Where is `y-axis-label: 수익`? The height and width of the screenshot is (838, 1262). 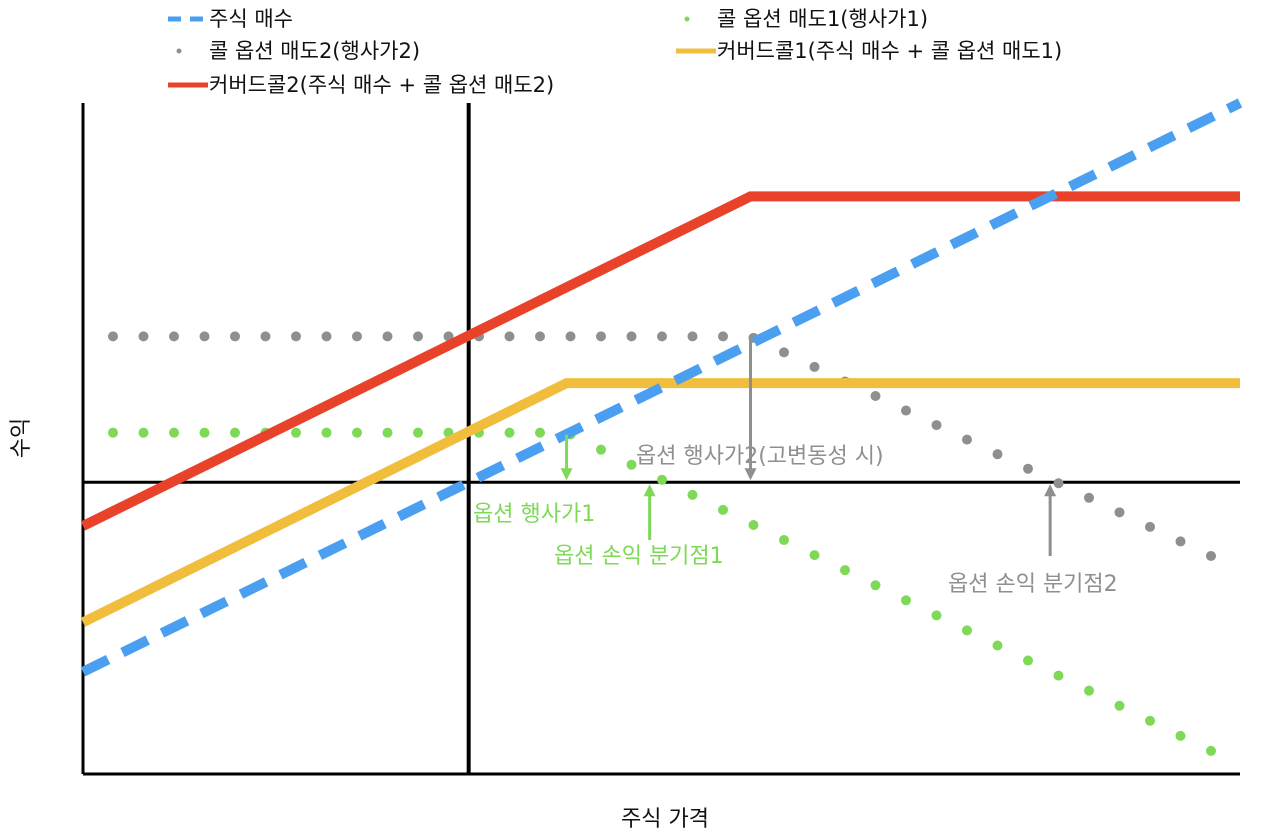 y-axis-label: 수익 is located at coordinates (21, 438).